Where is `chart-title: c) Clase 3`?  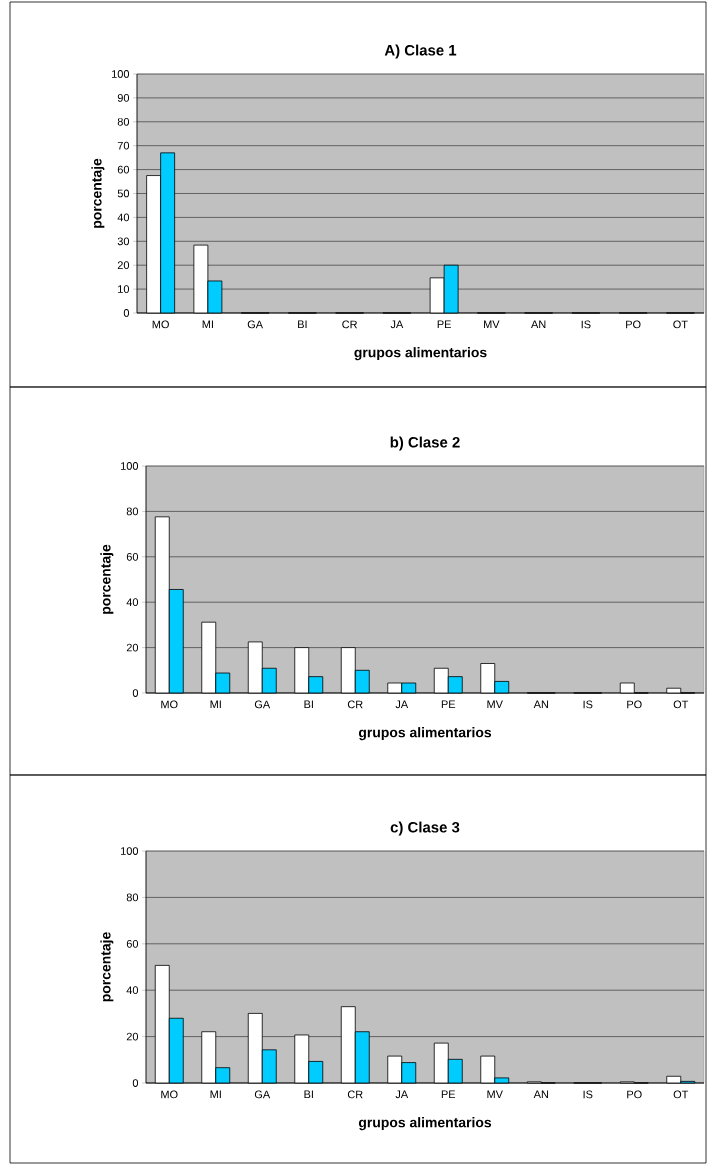
chart-title: c) Clase 3 is located at coordinates (425, 828).